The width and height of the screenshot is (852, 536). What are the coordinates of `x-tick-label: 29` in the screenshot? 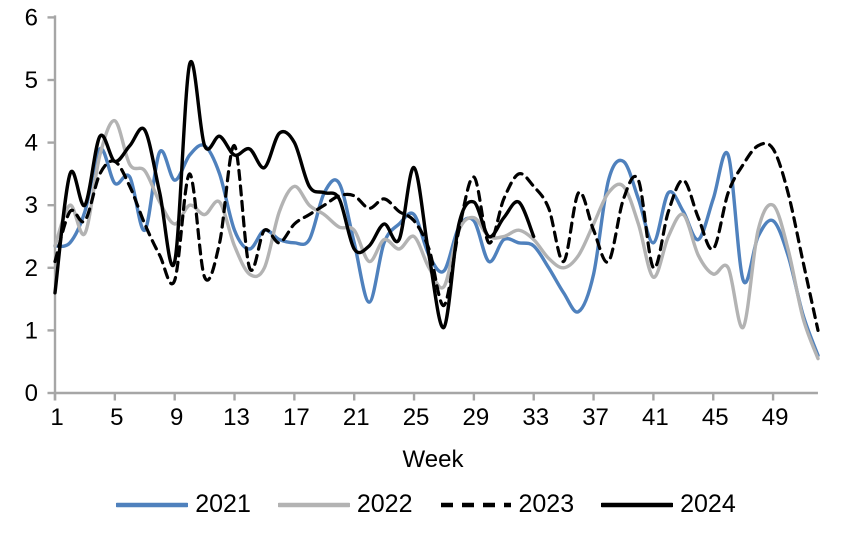 It's located at (476, 417).